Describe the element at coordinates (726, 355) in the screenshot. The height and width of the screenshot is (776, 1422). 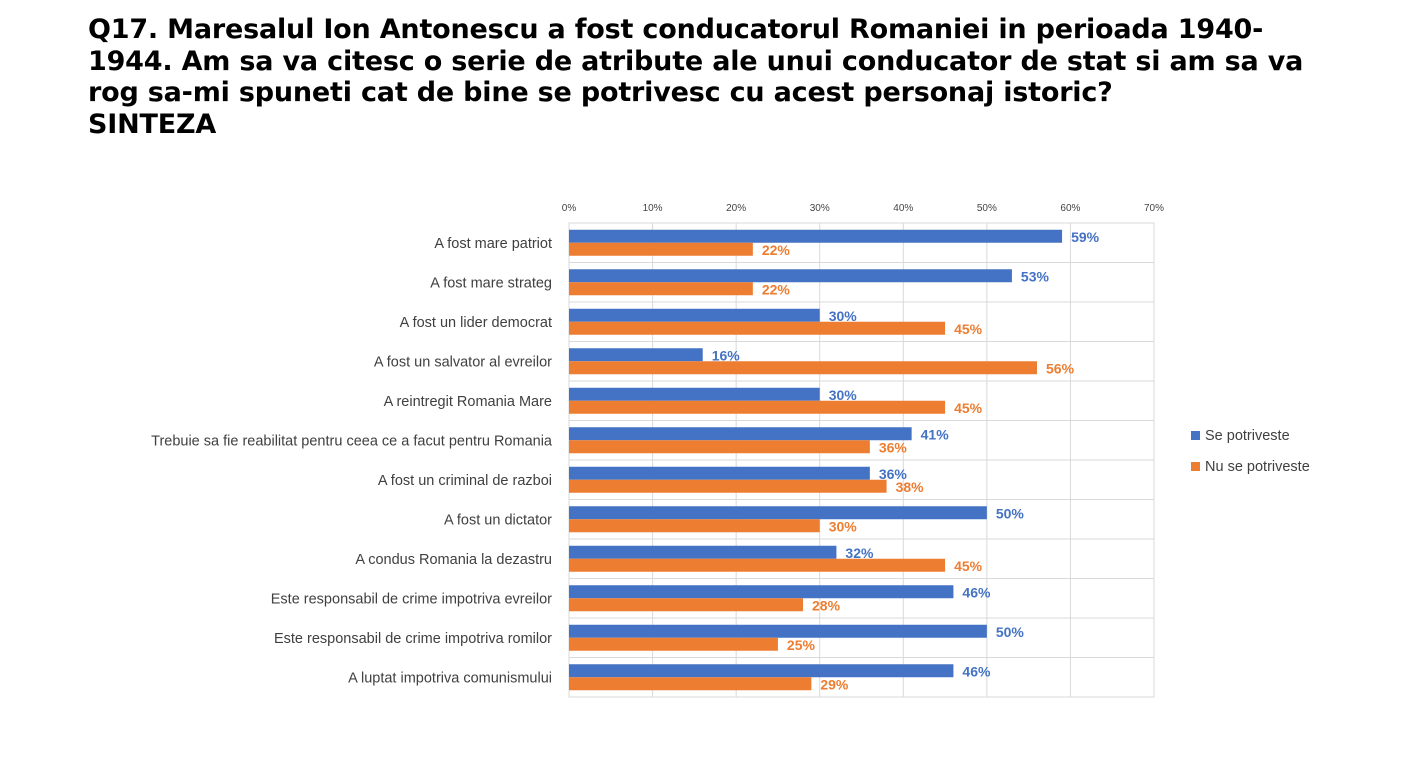
I see `data-label: 16%` at that location.